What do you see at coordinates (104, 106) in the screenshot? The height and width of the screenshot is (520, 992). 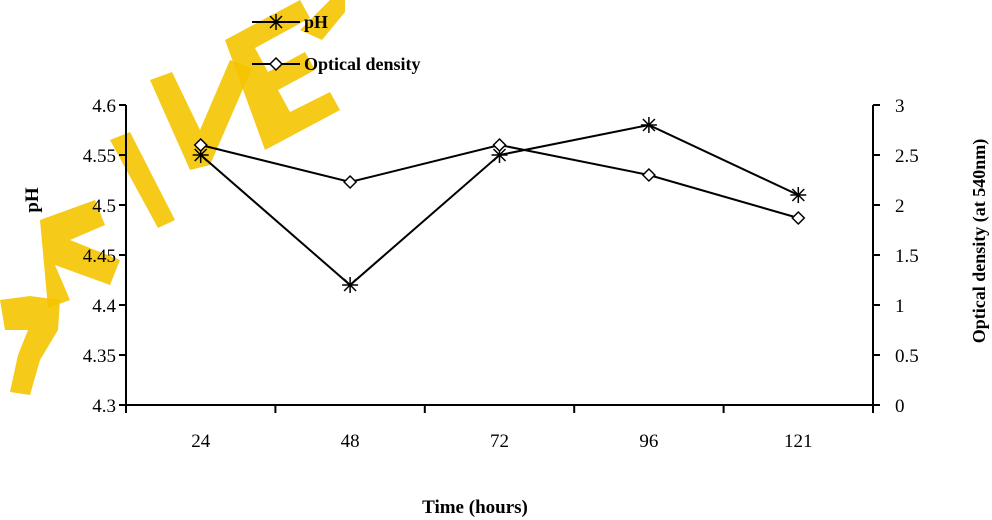 I see `y-tick-label: 4.6` at bounding box center [104, 106].